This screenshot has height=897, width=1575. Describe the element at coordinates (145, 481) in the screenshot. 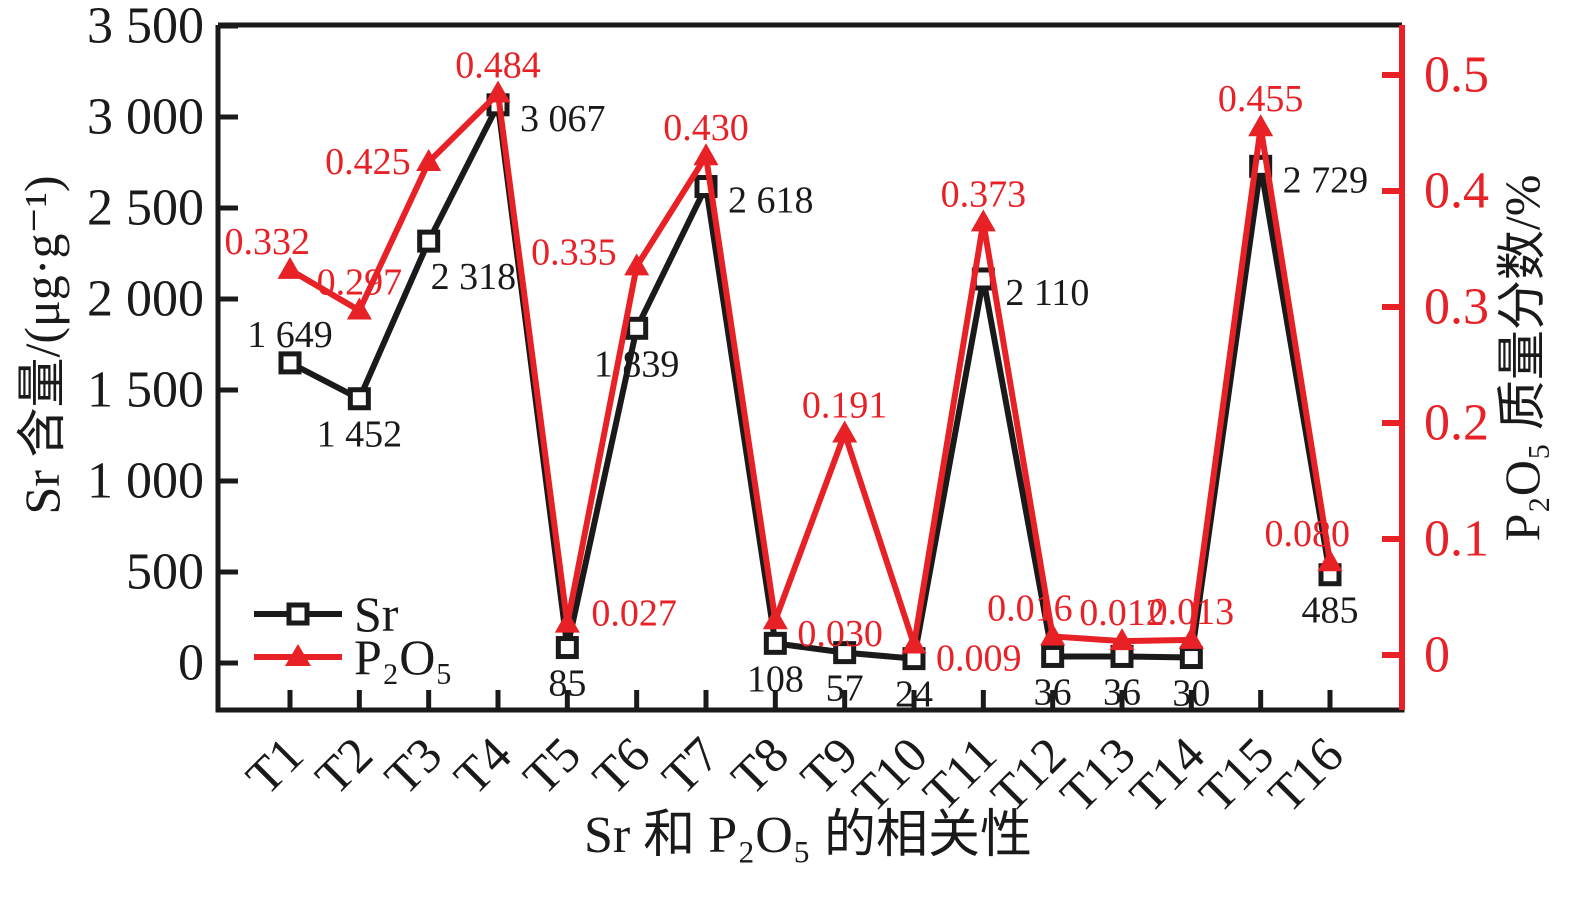

I see `left-axis-tick-label: 1 000` at that location.